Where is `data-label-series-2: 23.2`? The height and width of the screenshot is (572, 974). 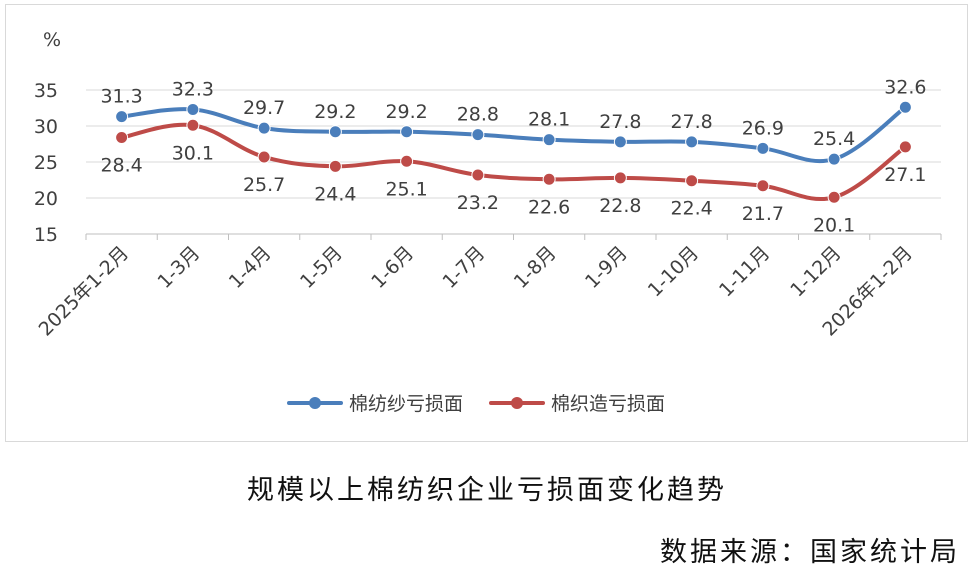
data-label-series-2: 23.2 is located at coordinates (478, 203).